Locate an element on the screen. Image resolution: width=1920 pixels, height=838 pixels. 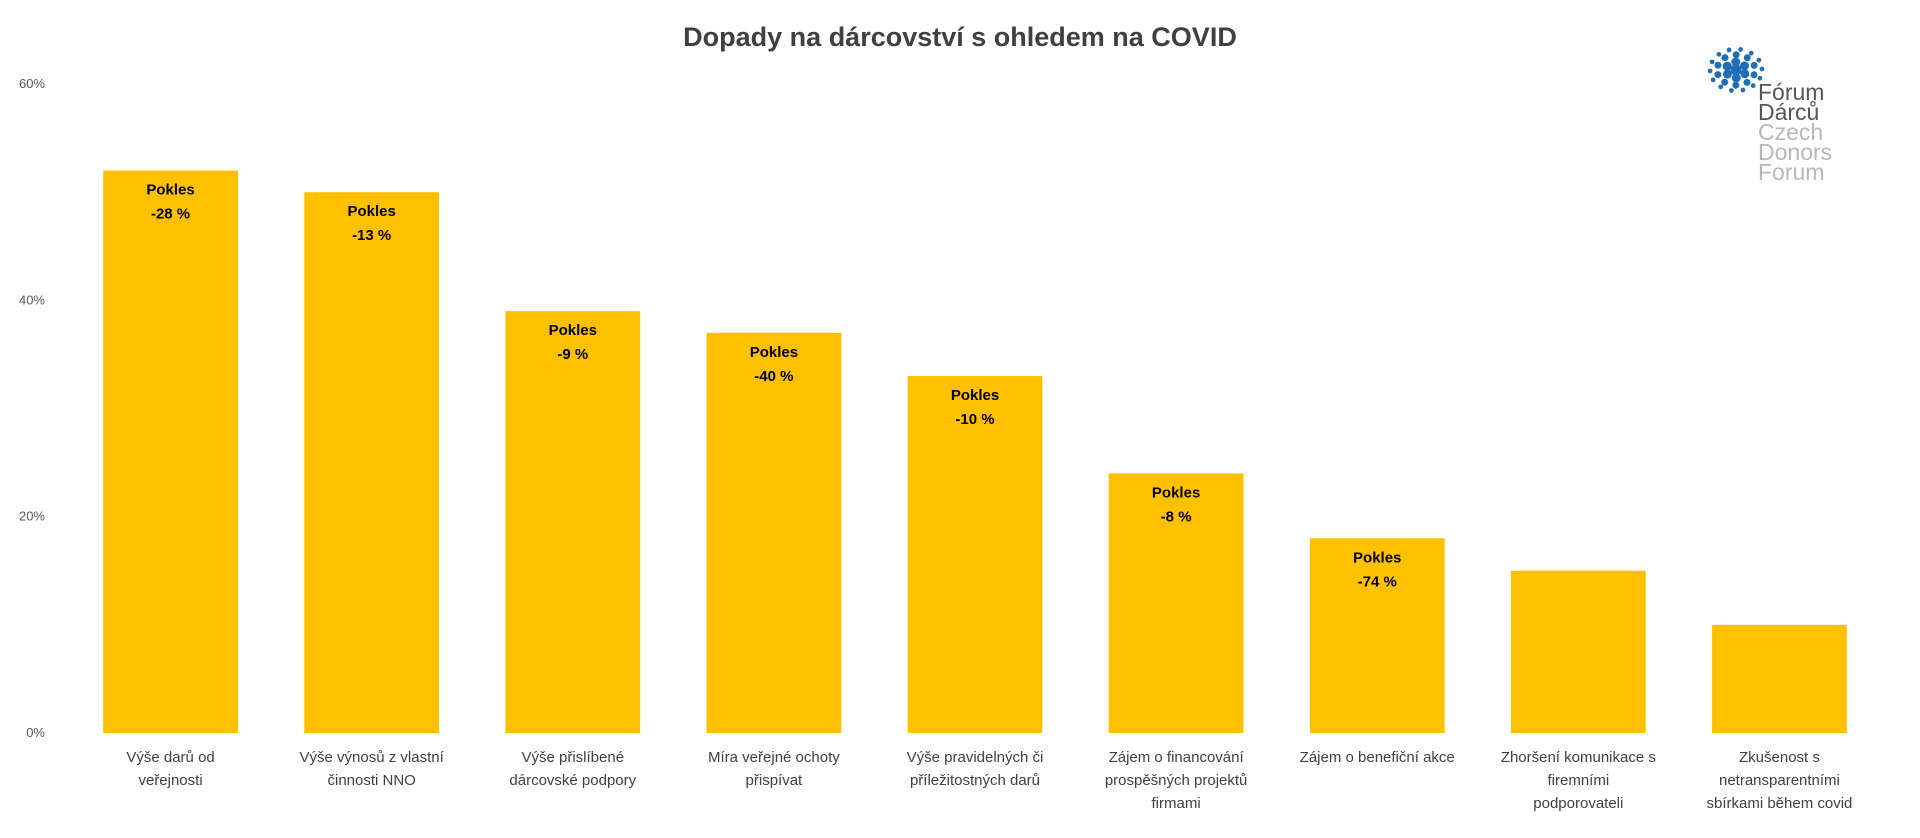
category-label: Zájem o benefiční akce is located at coordinates (1377, 757).